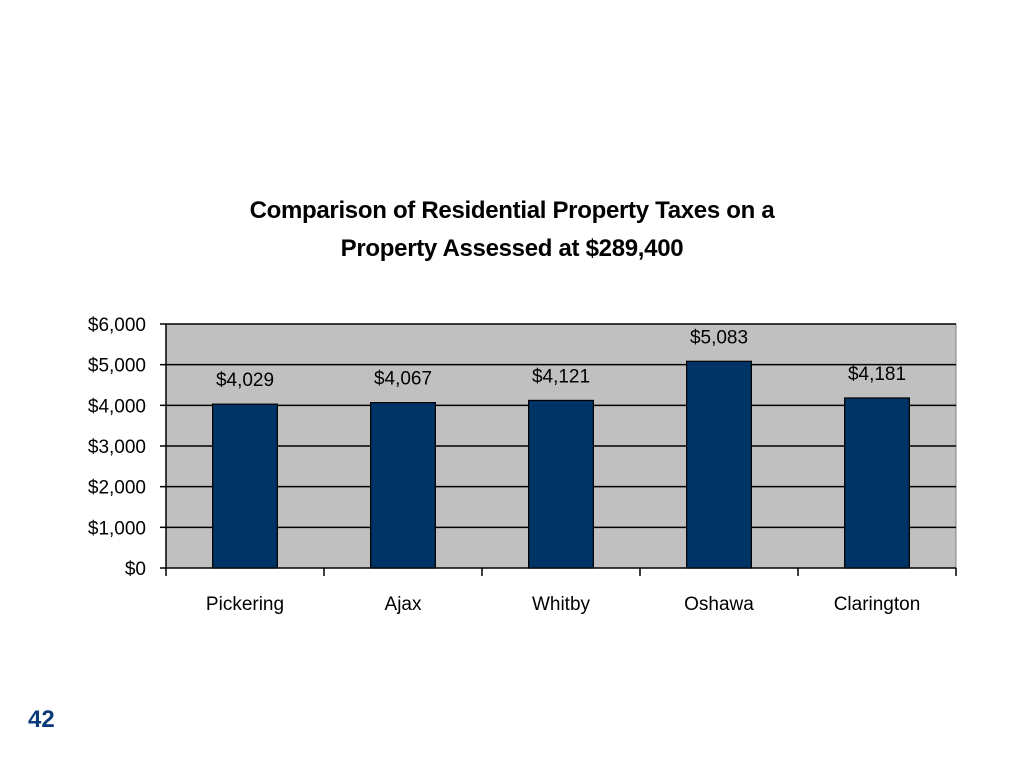 The width and height of the screenshot is (1024, 768). Describe the element at coordinates (117, 366) in the screenshot. I see `y-tick-label: $5,000` at that location.